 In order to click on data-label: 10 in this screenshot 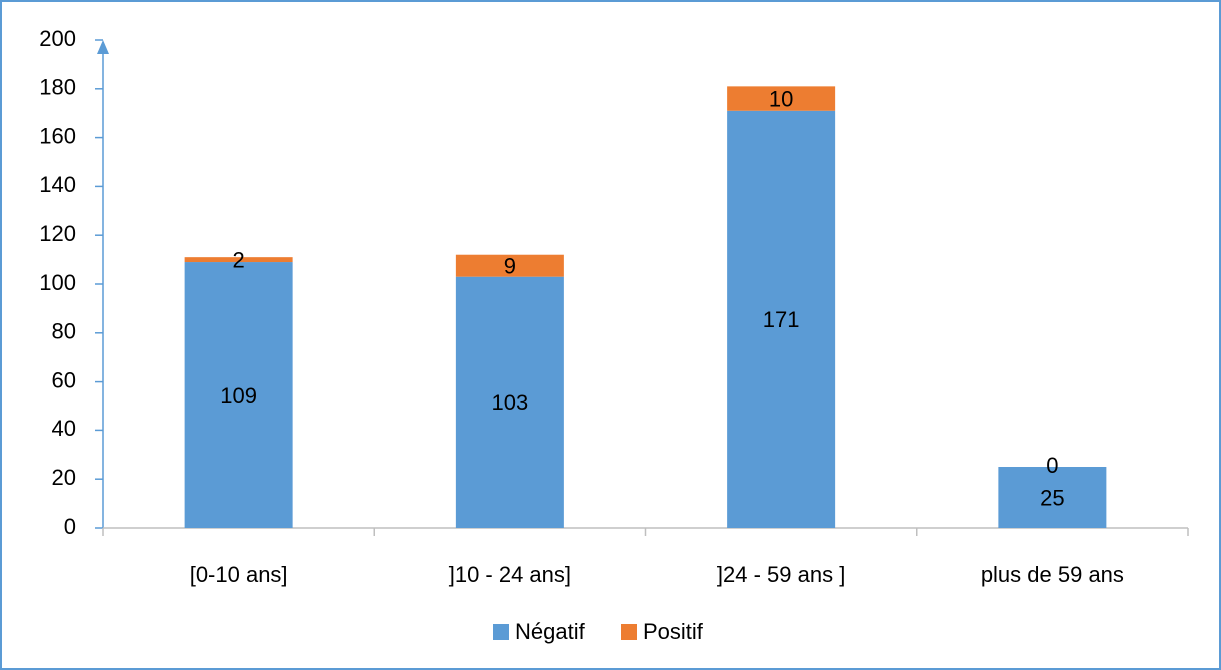, I will do `click(781, 98)`.